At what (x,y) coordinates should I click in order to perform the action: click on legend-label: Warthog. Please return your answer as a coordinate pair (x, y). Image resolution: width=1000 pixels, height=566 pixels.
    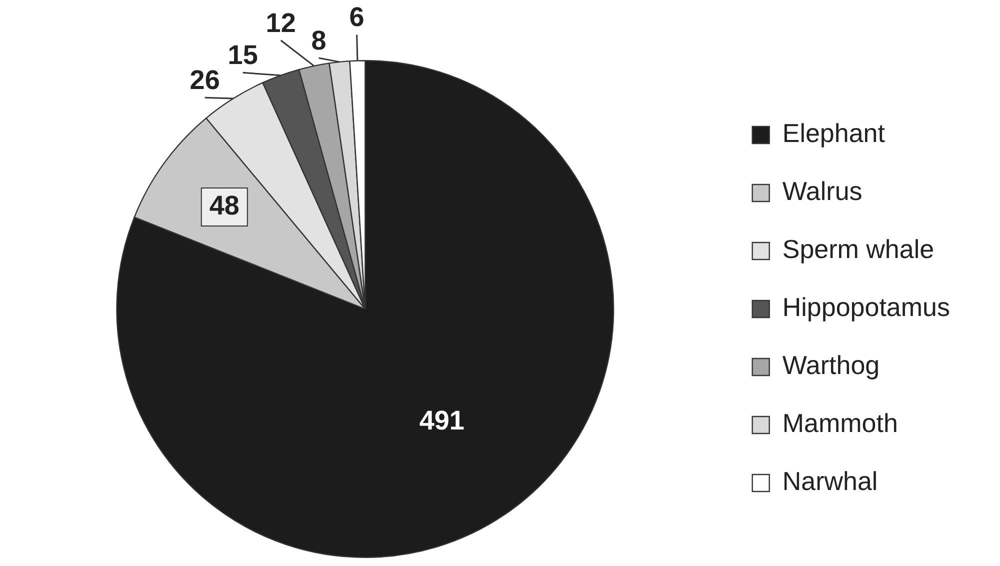
    Looking at the image, I should click on (831, 365).